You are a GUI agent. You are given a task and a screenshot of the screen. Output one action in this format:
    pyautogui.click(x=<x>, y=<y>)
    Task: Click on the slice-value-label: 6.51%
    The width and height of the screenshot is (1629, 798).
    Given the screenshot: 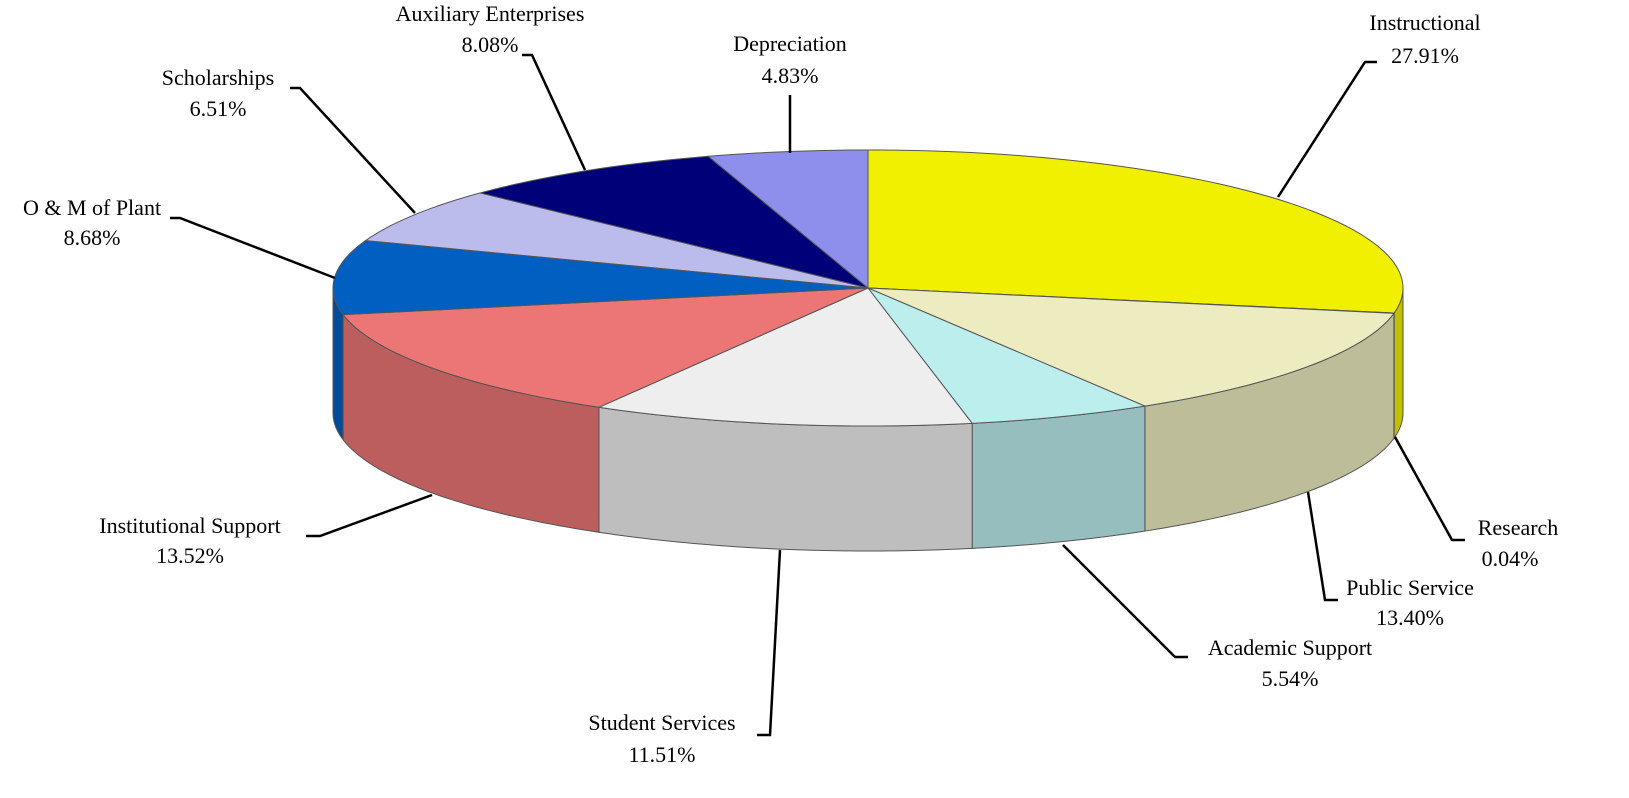 What is the action you would take?
    pyautogui.click(x=218, y=108)
    